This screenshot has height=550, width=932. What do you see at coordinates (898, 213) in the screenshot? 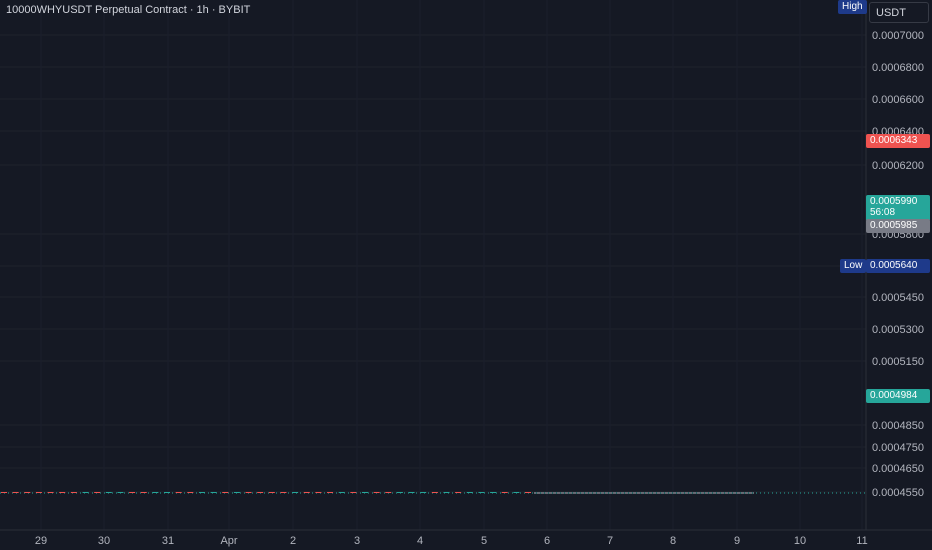
I see `countdown-tag: 56:08` at bounding box center [898, 213].